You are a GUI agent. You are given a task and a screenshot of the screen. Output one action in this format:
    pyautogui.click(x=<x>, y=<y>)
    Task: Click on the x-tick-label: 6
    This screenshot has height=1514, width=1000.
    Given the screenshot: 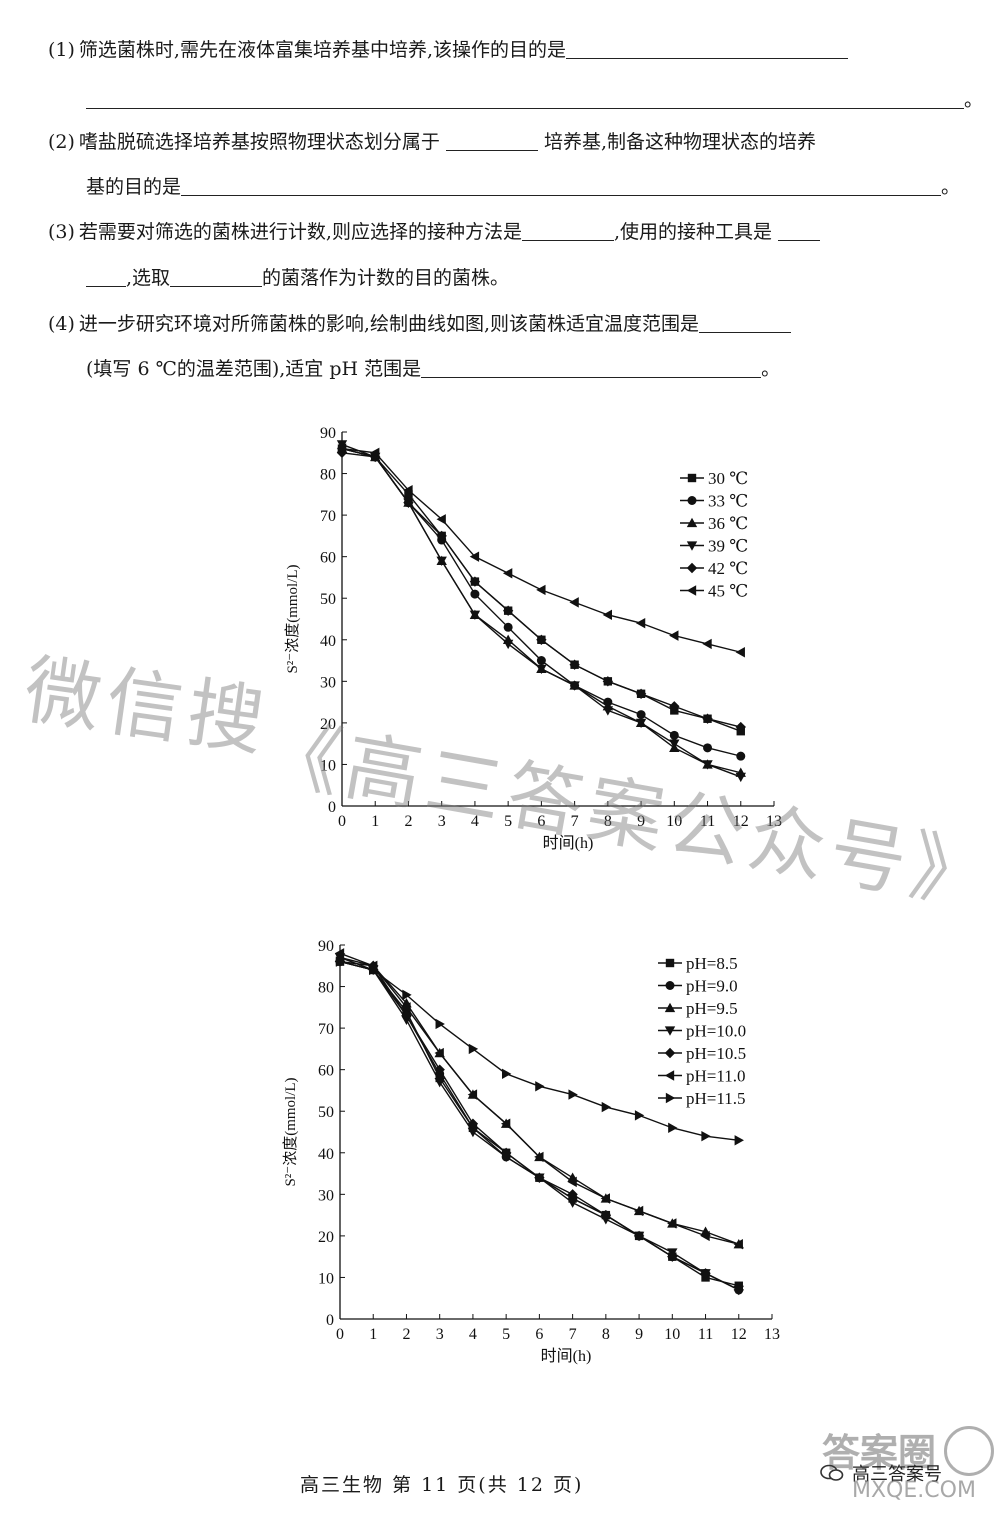 What is the action you would take?
    pyautogui.click(x=539, y=1334)
    